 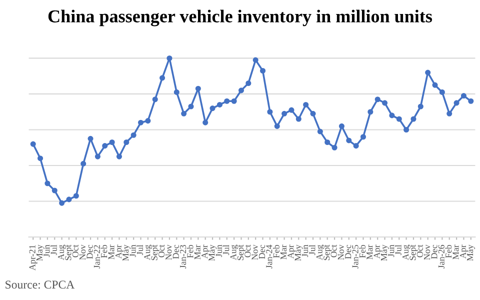 I want to click on chart-title: China passenger vehicle inventory in million units, so click(x=240, y=18).